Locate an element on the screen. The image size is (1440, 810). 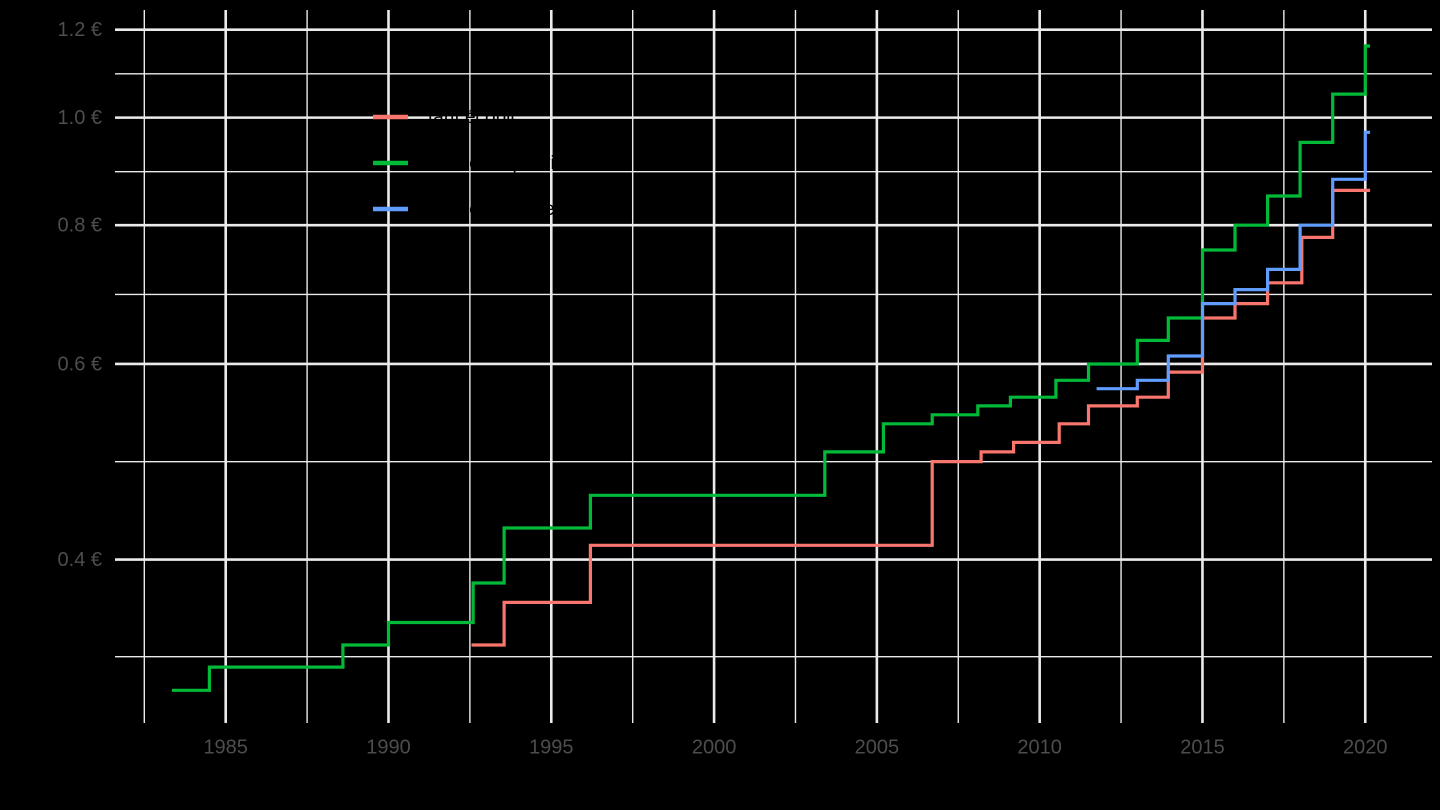
legend-entry: tarif lettre verte is located at coordinates (464, 209).